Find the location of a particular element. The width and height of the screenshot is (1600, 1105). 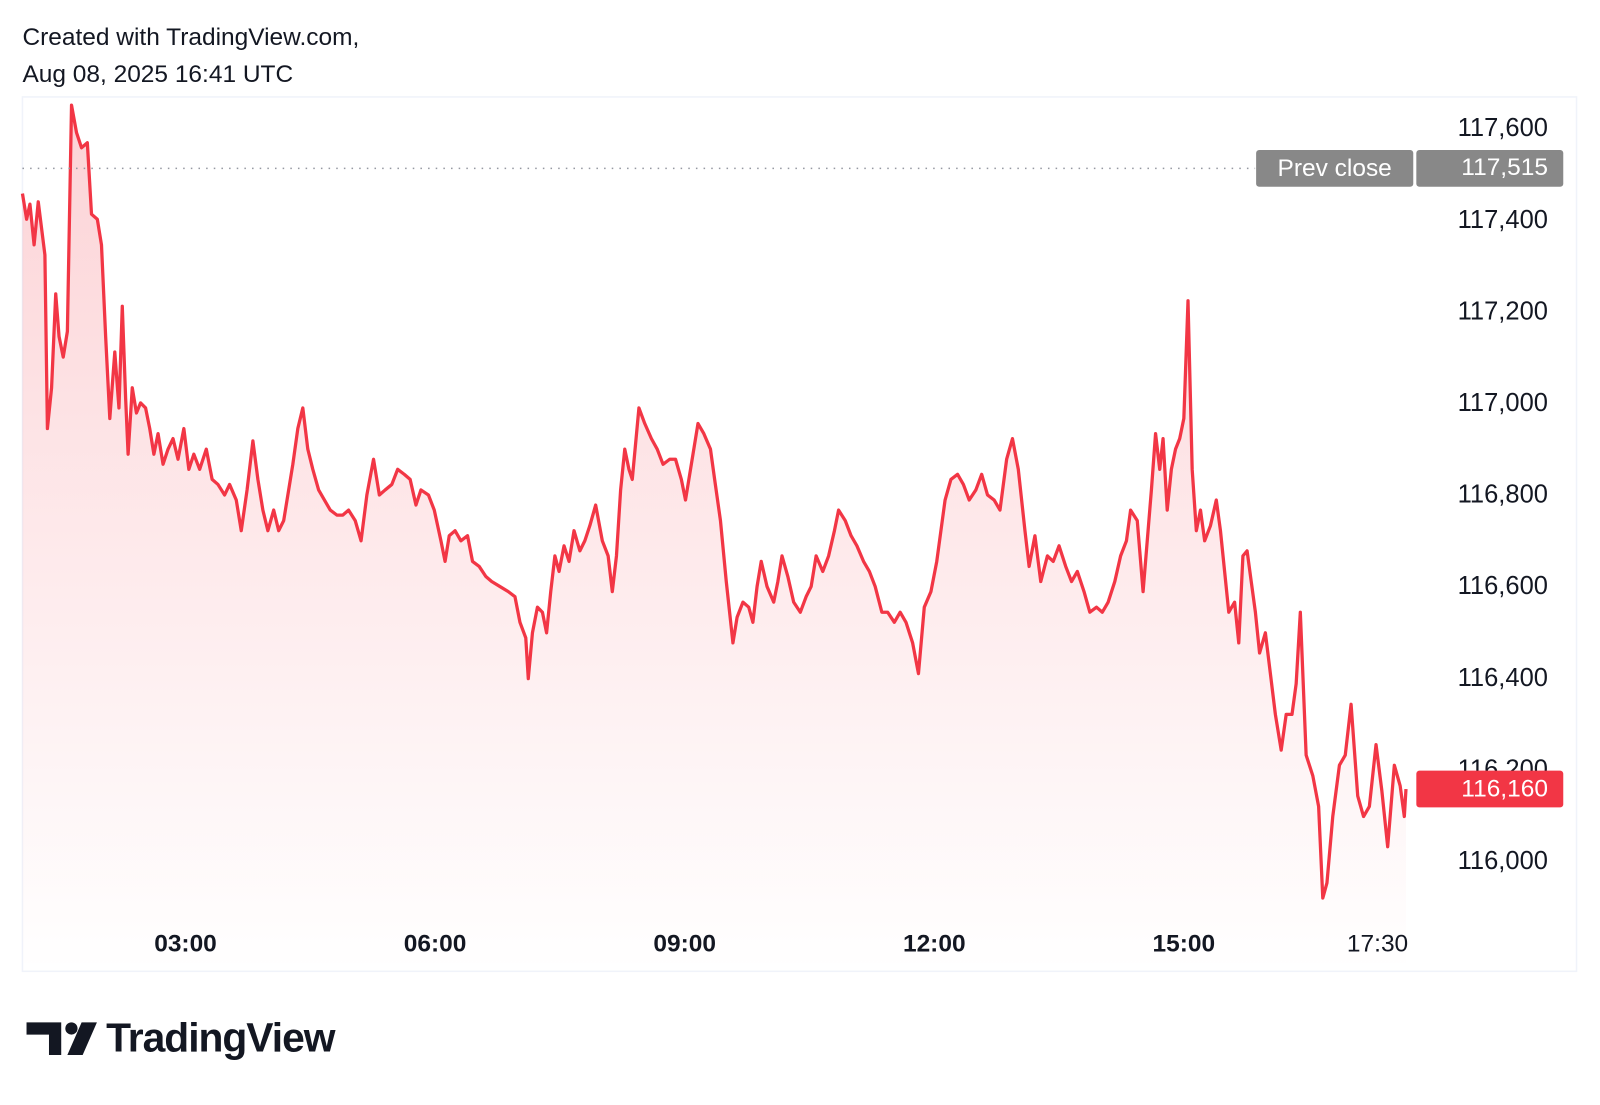

y-tick-label: 117,000 is located at coordinates (1503, 403).